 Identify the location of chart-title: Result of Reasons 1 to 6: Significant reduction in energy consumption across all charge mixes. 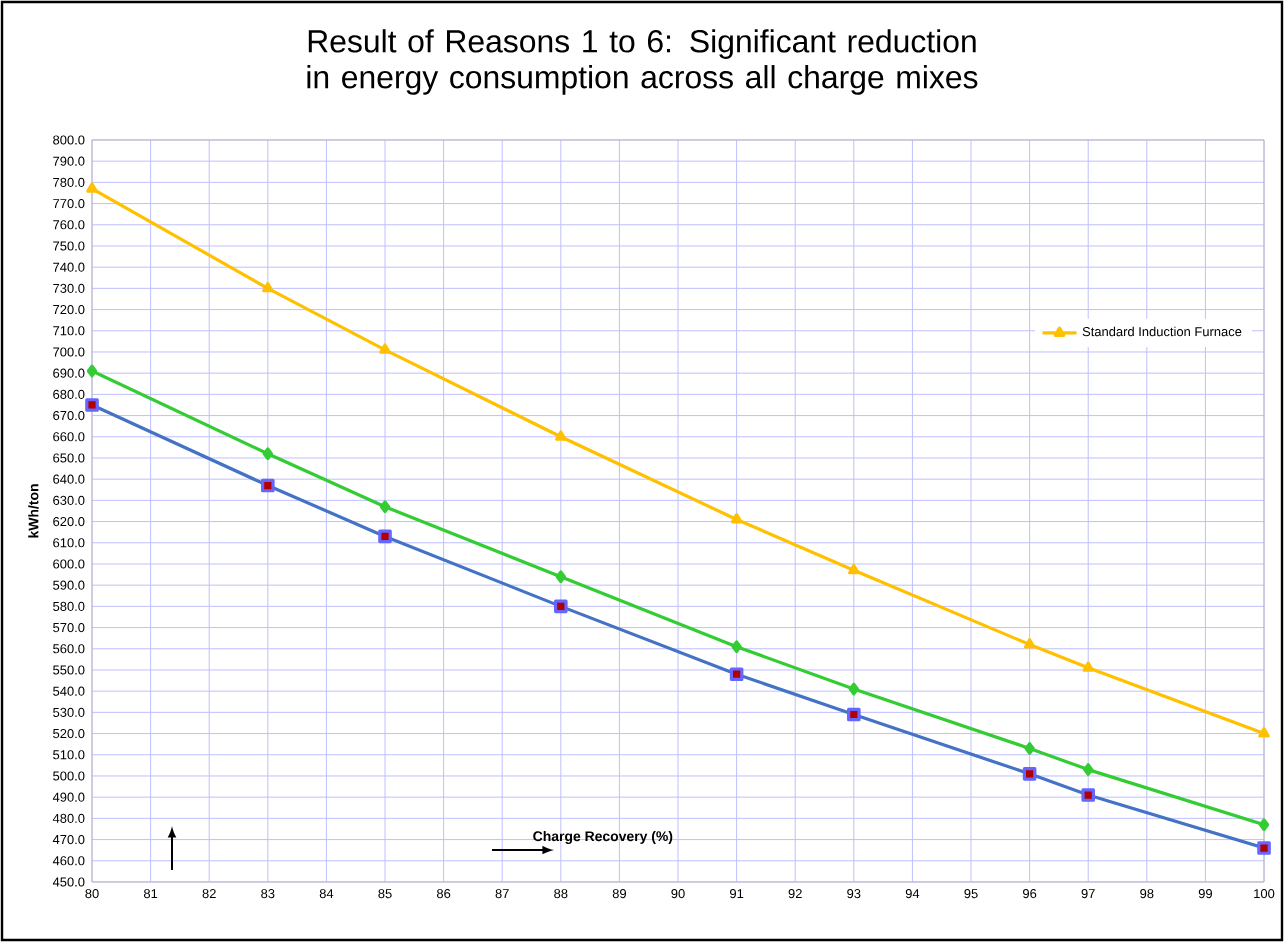
(642, 62).